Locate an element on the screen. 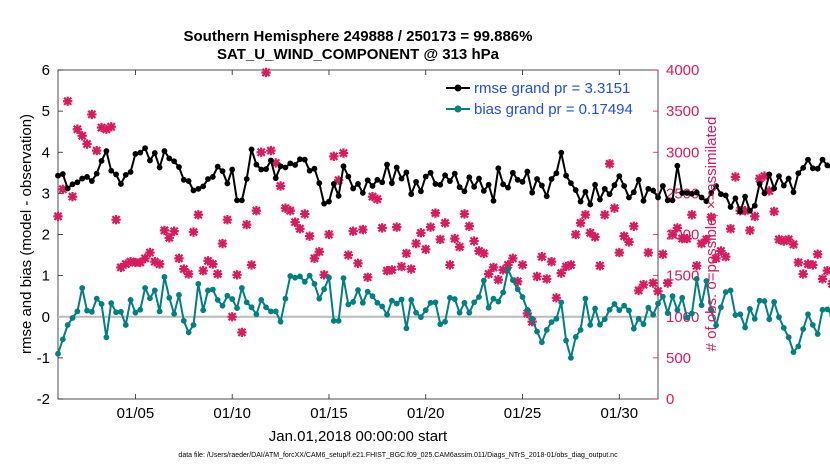 The height and width of the screenshot is (470, 830). y-left-tick-label: 5 is located at coordinates (46, 111).